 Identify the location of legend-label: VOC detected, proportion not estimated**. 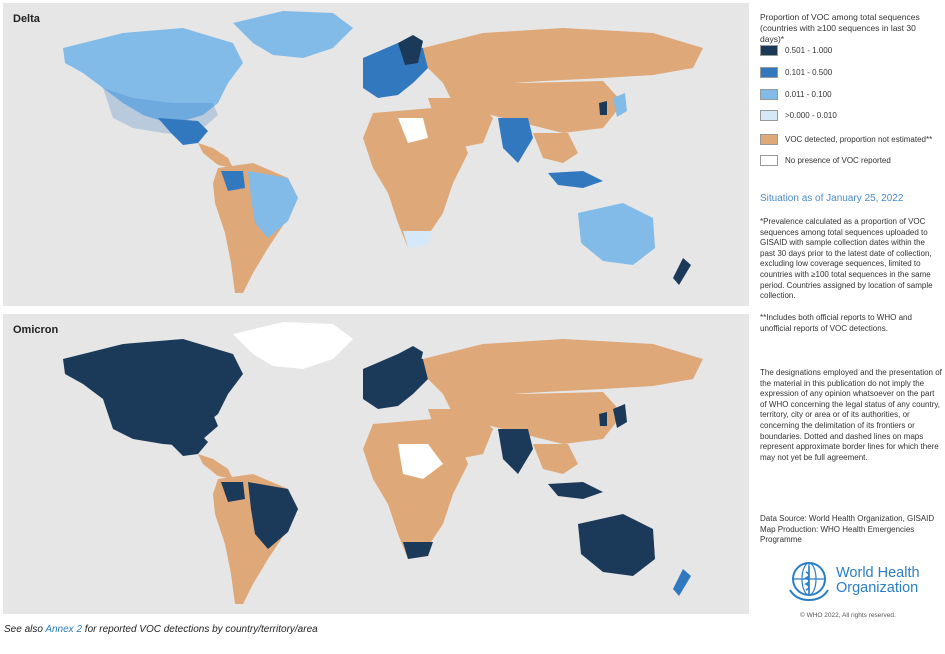
(859, 139).